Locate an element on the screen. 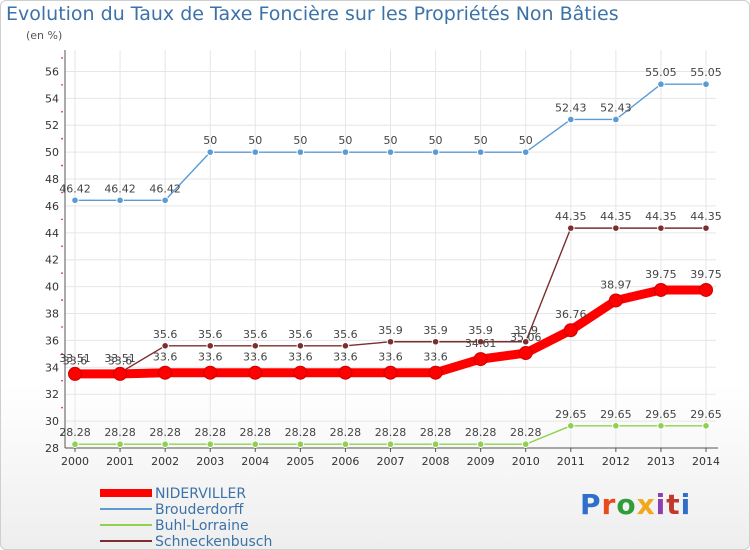  y-tick-label: 56 is located at coordinates (52, 71).